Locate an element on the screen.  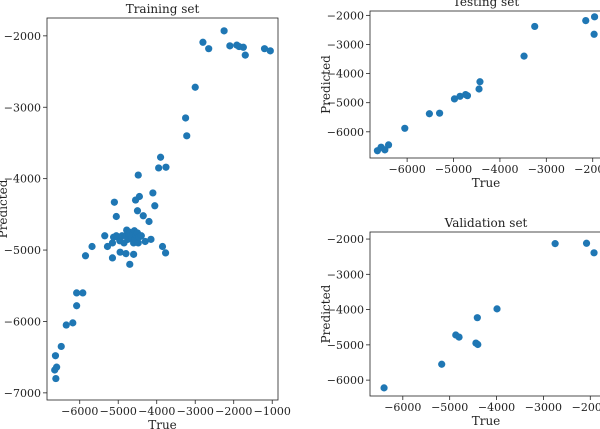
testing-y-tick-label: −2000 is located at coordinates (345, 15).